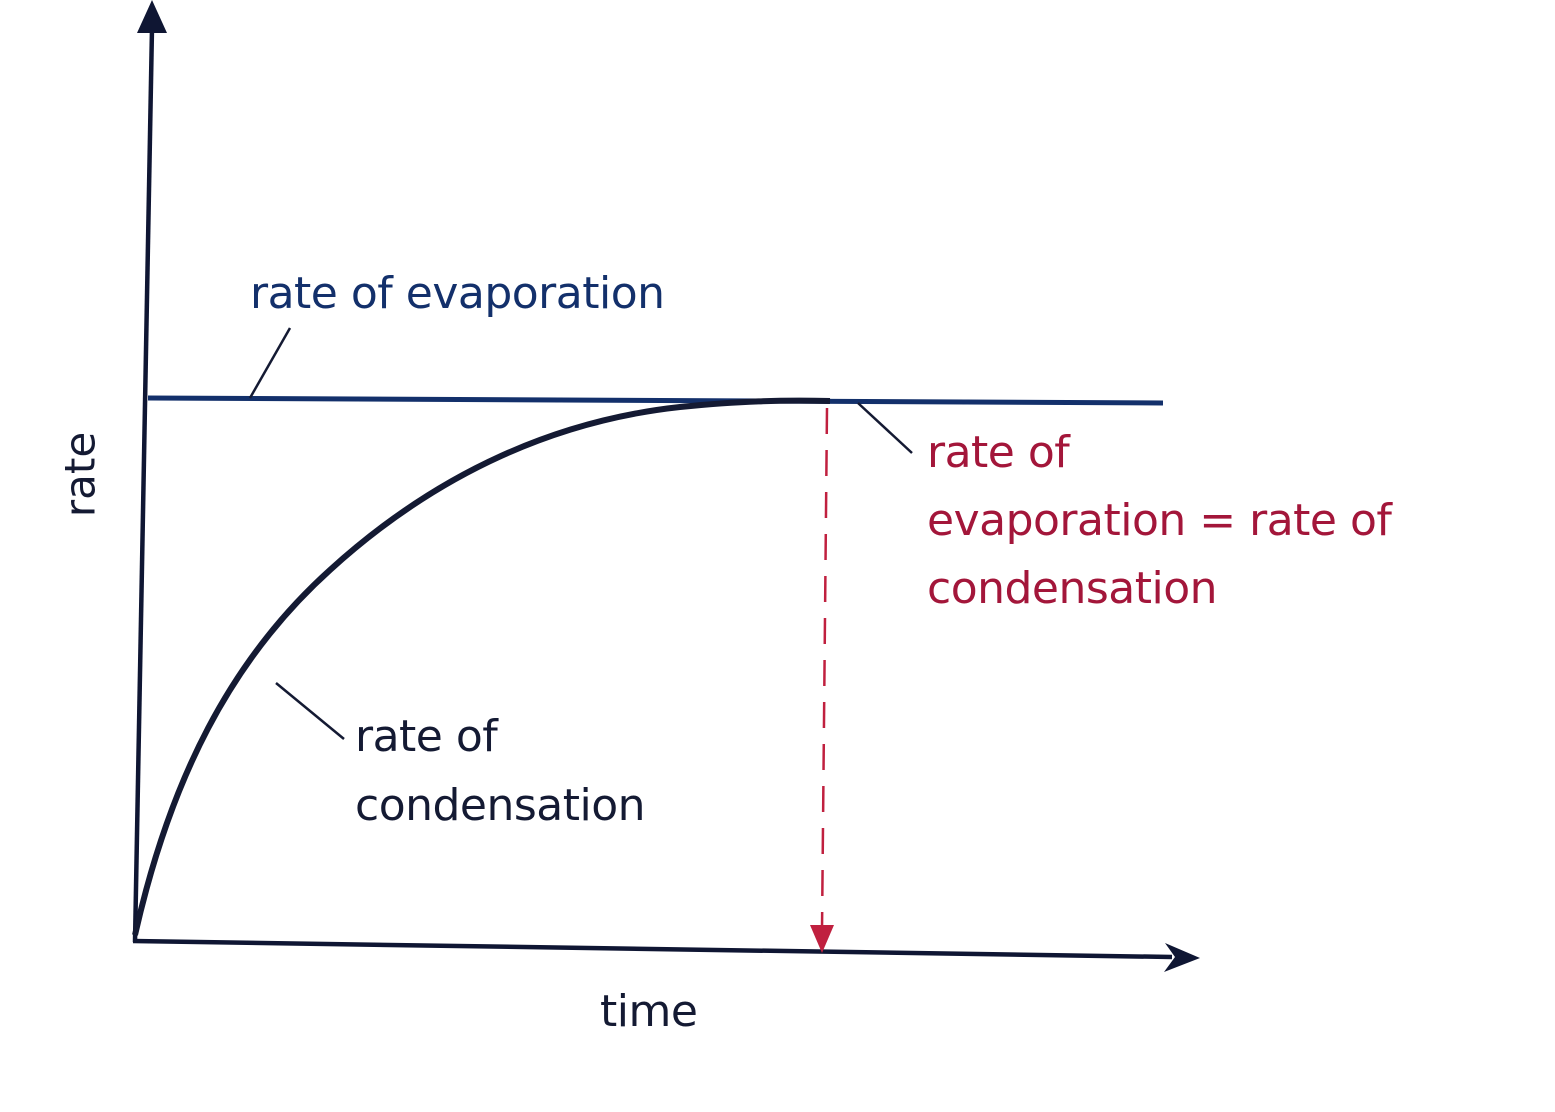 Image resolution: width=1555 pixels, height=1112 pixels. What do you see at coordinates (1159, 520) in the screenshot?
I see `equilibrium-label-line2: evaporation = rate of` at bounding box center [1159, 520].